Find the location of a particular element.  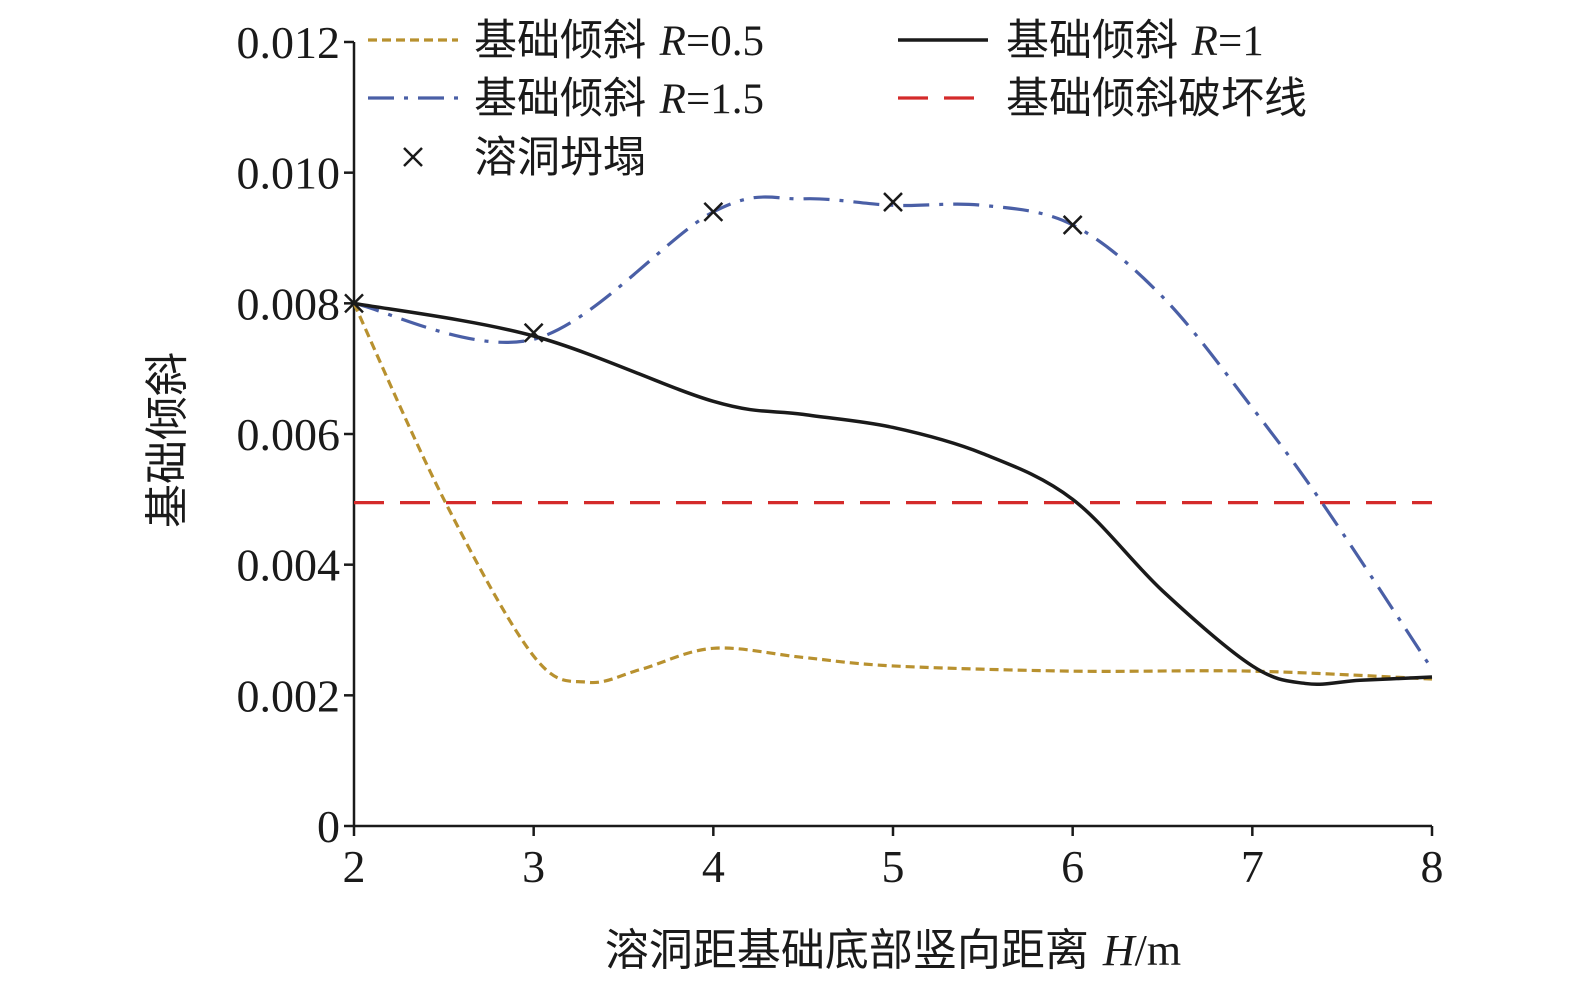

y-tick-label: 0.008 is located at coordinates (289, 303).